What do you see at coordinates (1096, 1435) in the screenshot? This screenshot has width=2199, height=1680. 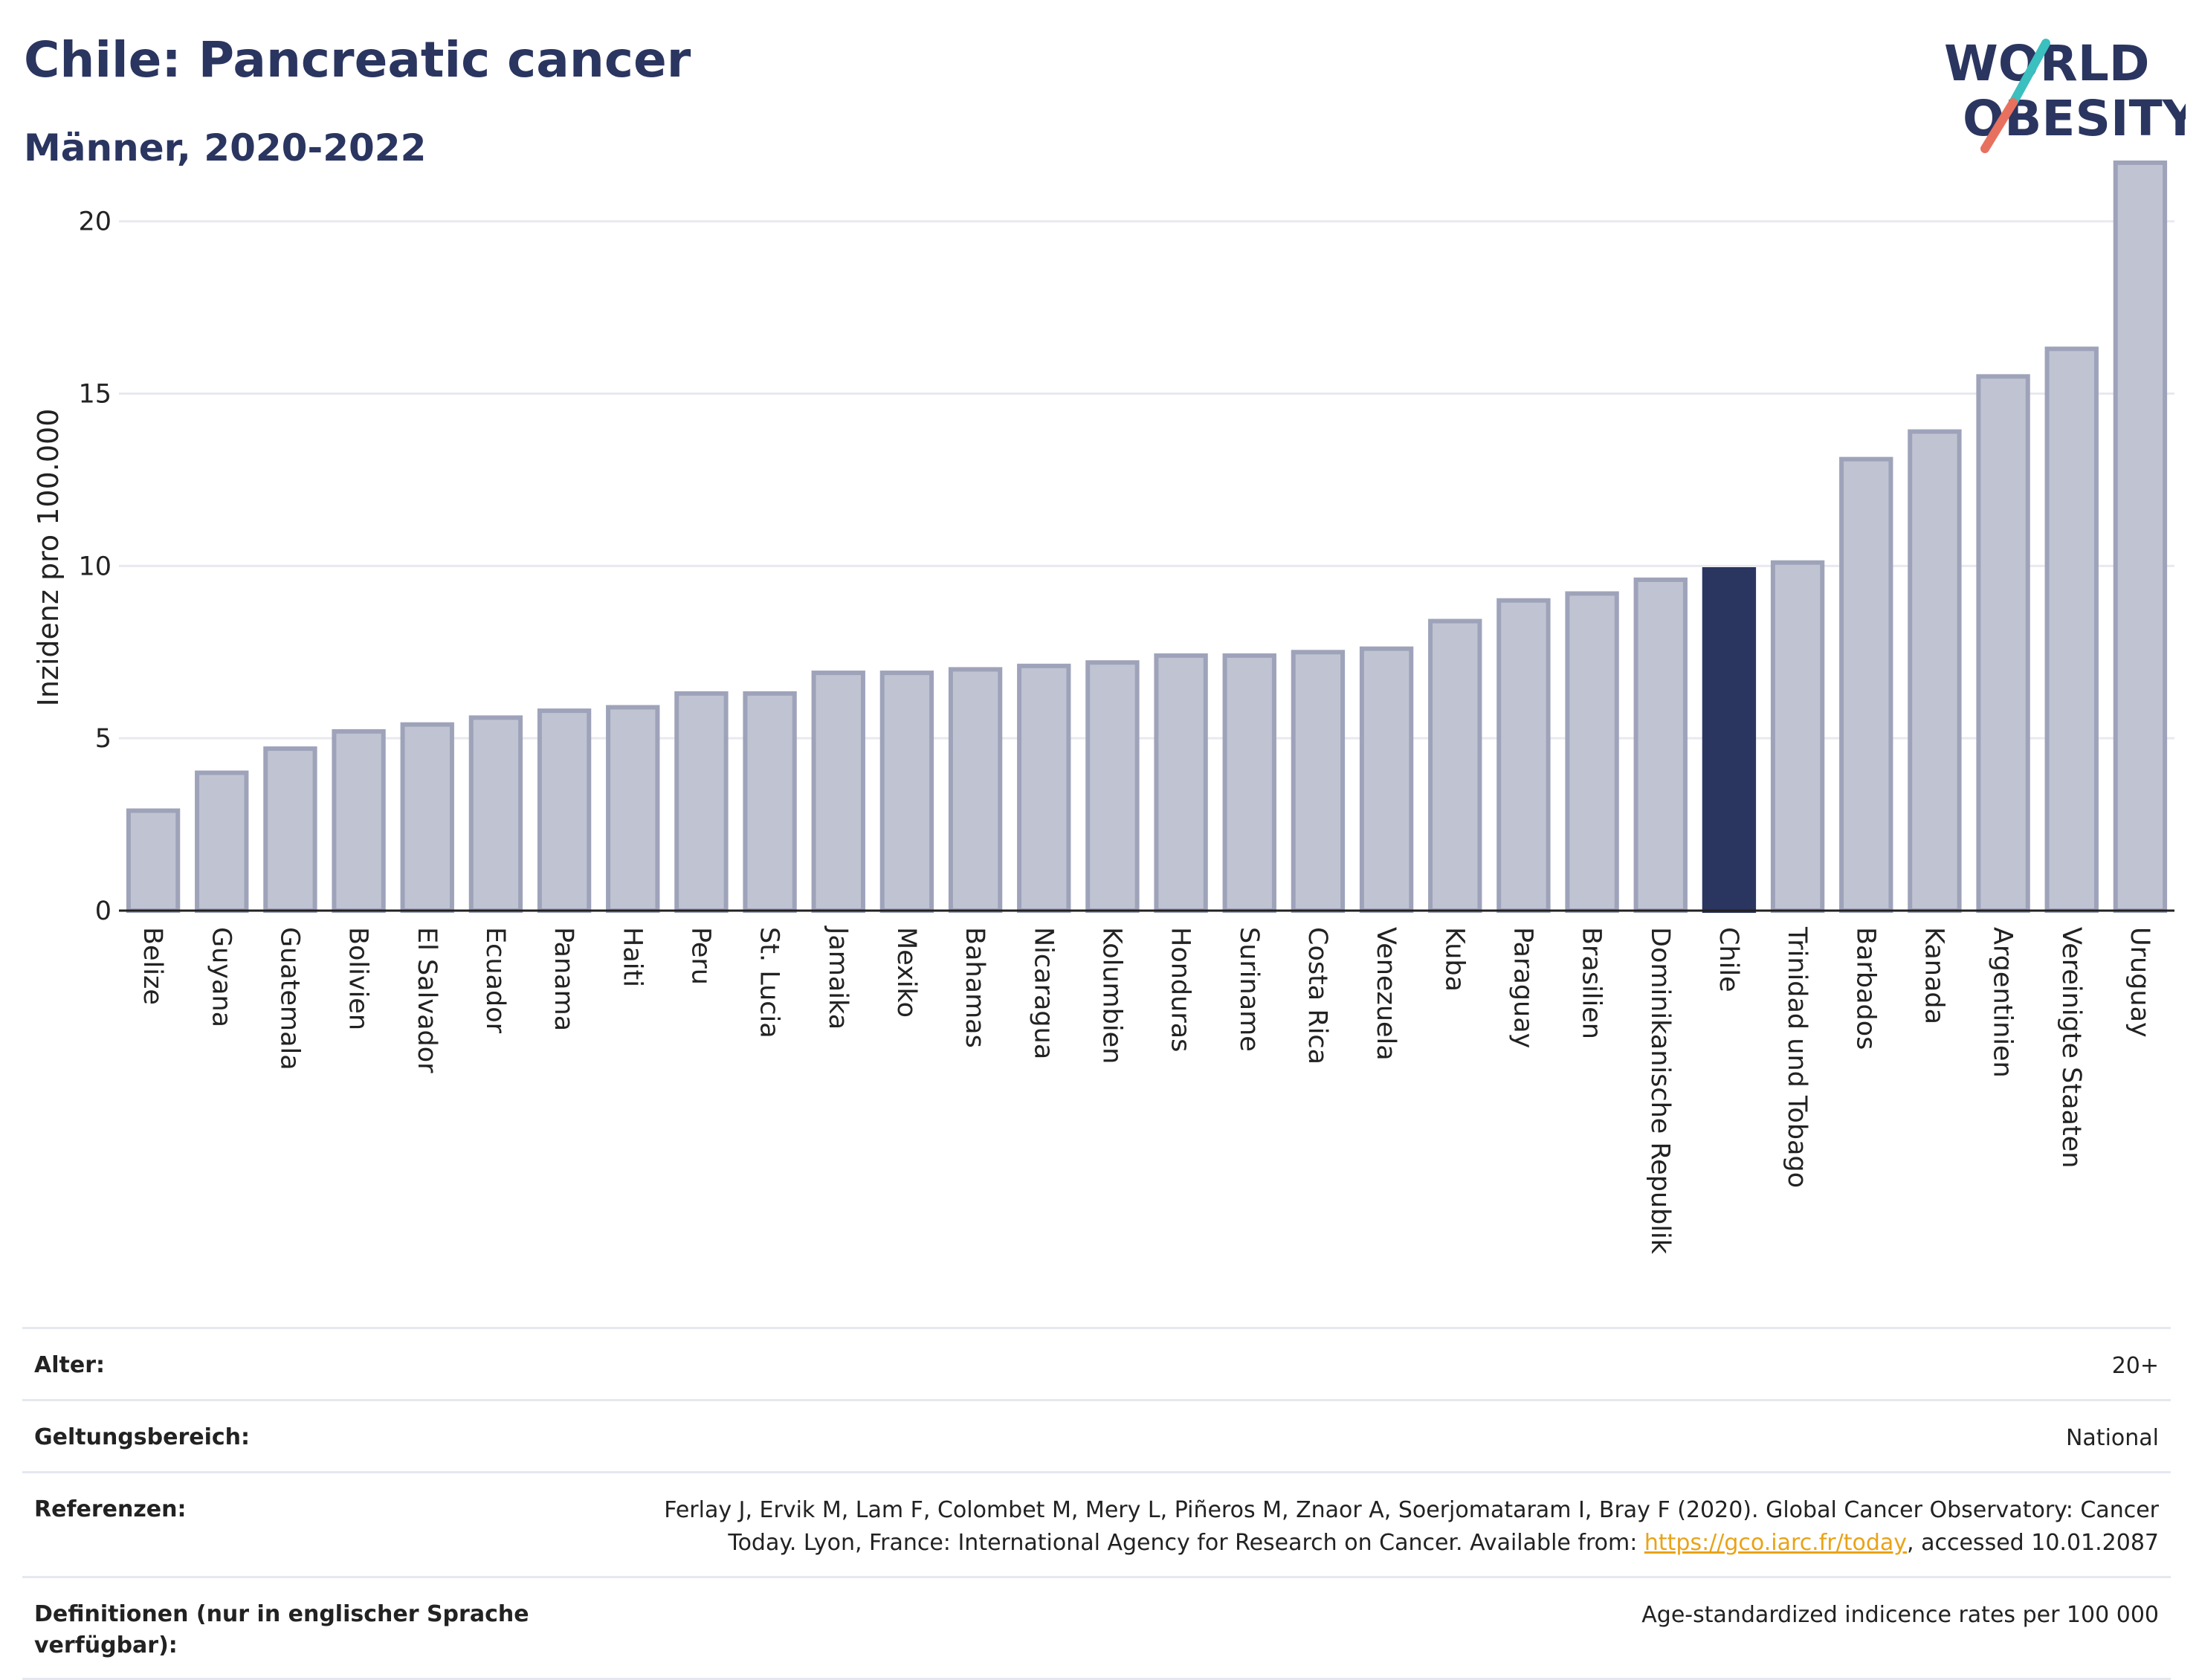 I see `meta-row-scope: Geltungsbereich: National` at bounding box center [1096, 1435].